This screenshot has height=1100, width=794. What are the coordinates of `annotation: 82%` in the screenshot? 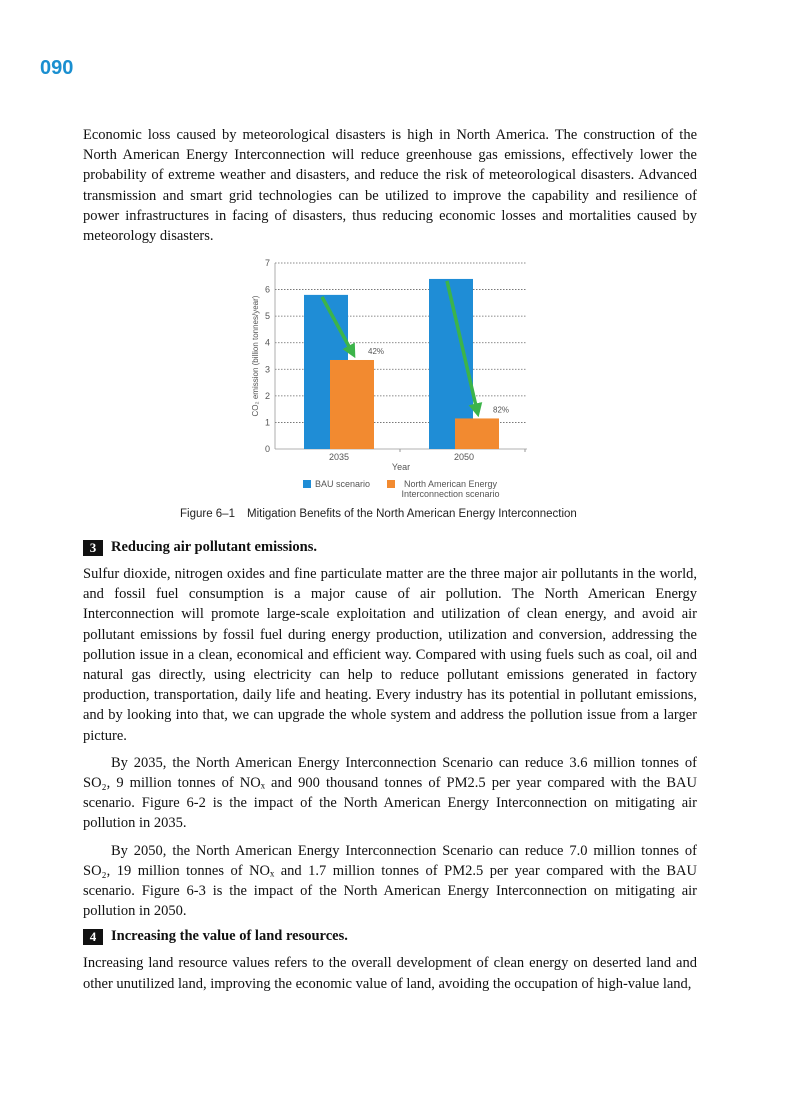 It's located at (501, 409).